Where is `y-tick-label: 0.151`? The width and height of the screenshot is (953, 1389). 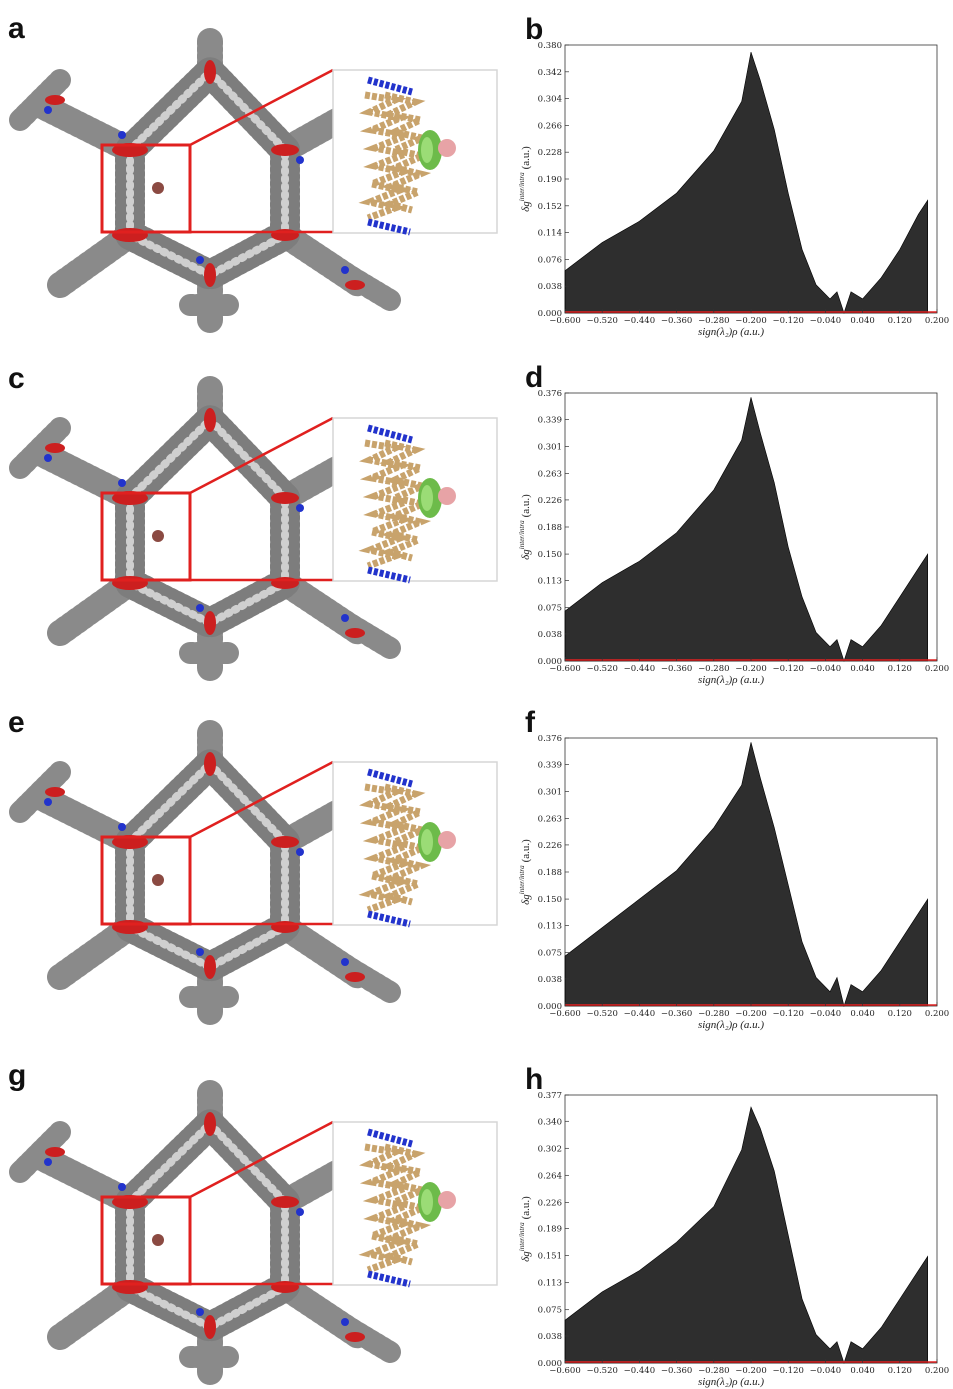
y-tick-label: 0.151 is located at coordinates (550, 1257).